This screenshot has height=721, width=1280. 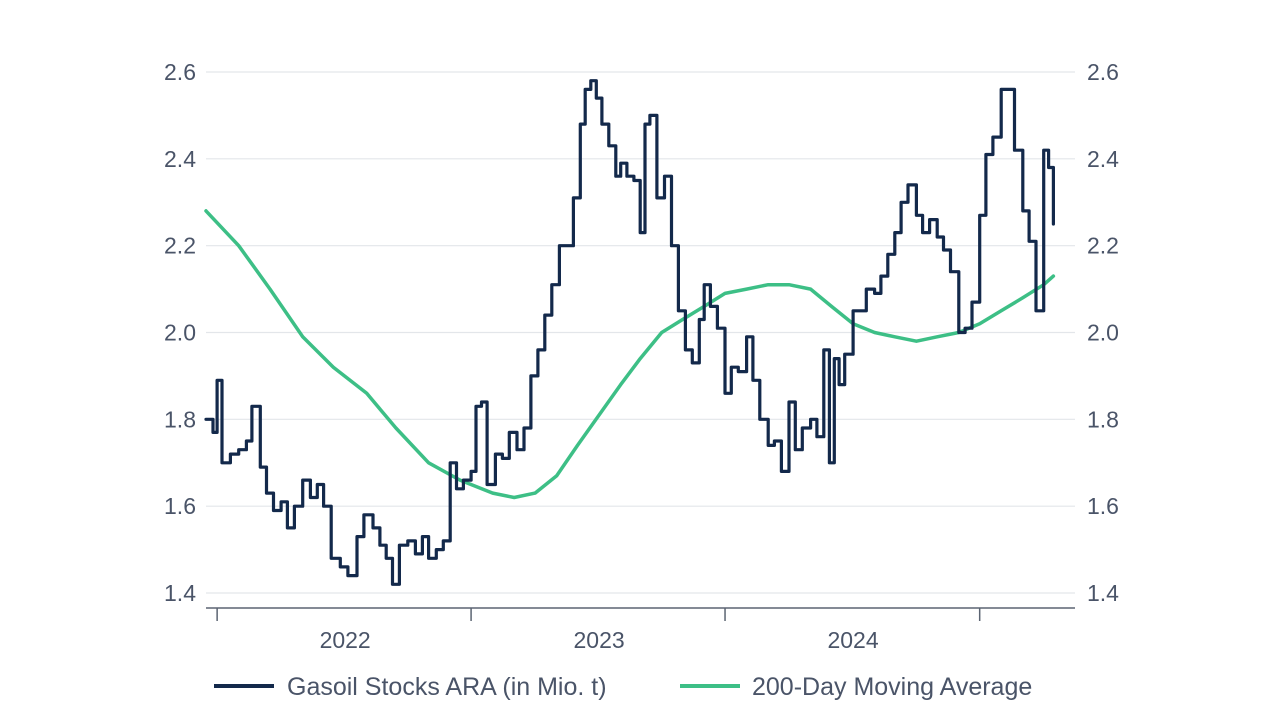 I want to click on y-tick-right-2.6: 2.6, so click(x=1103, y=72).